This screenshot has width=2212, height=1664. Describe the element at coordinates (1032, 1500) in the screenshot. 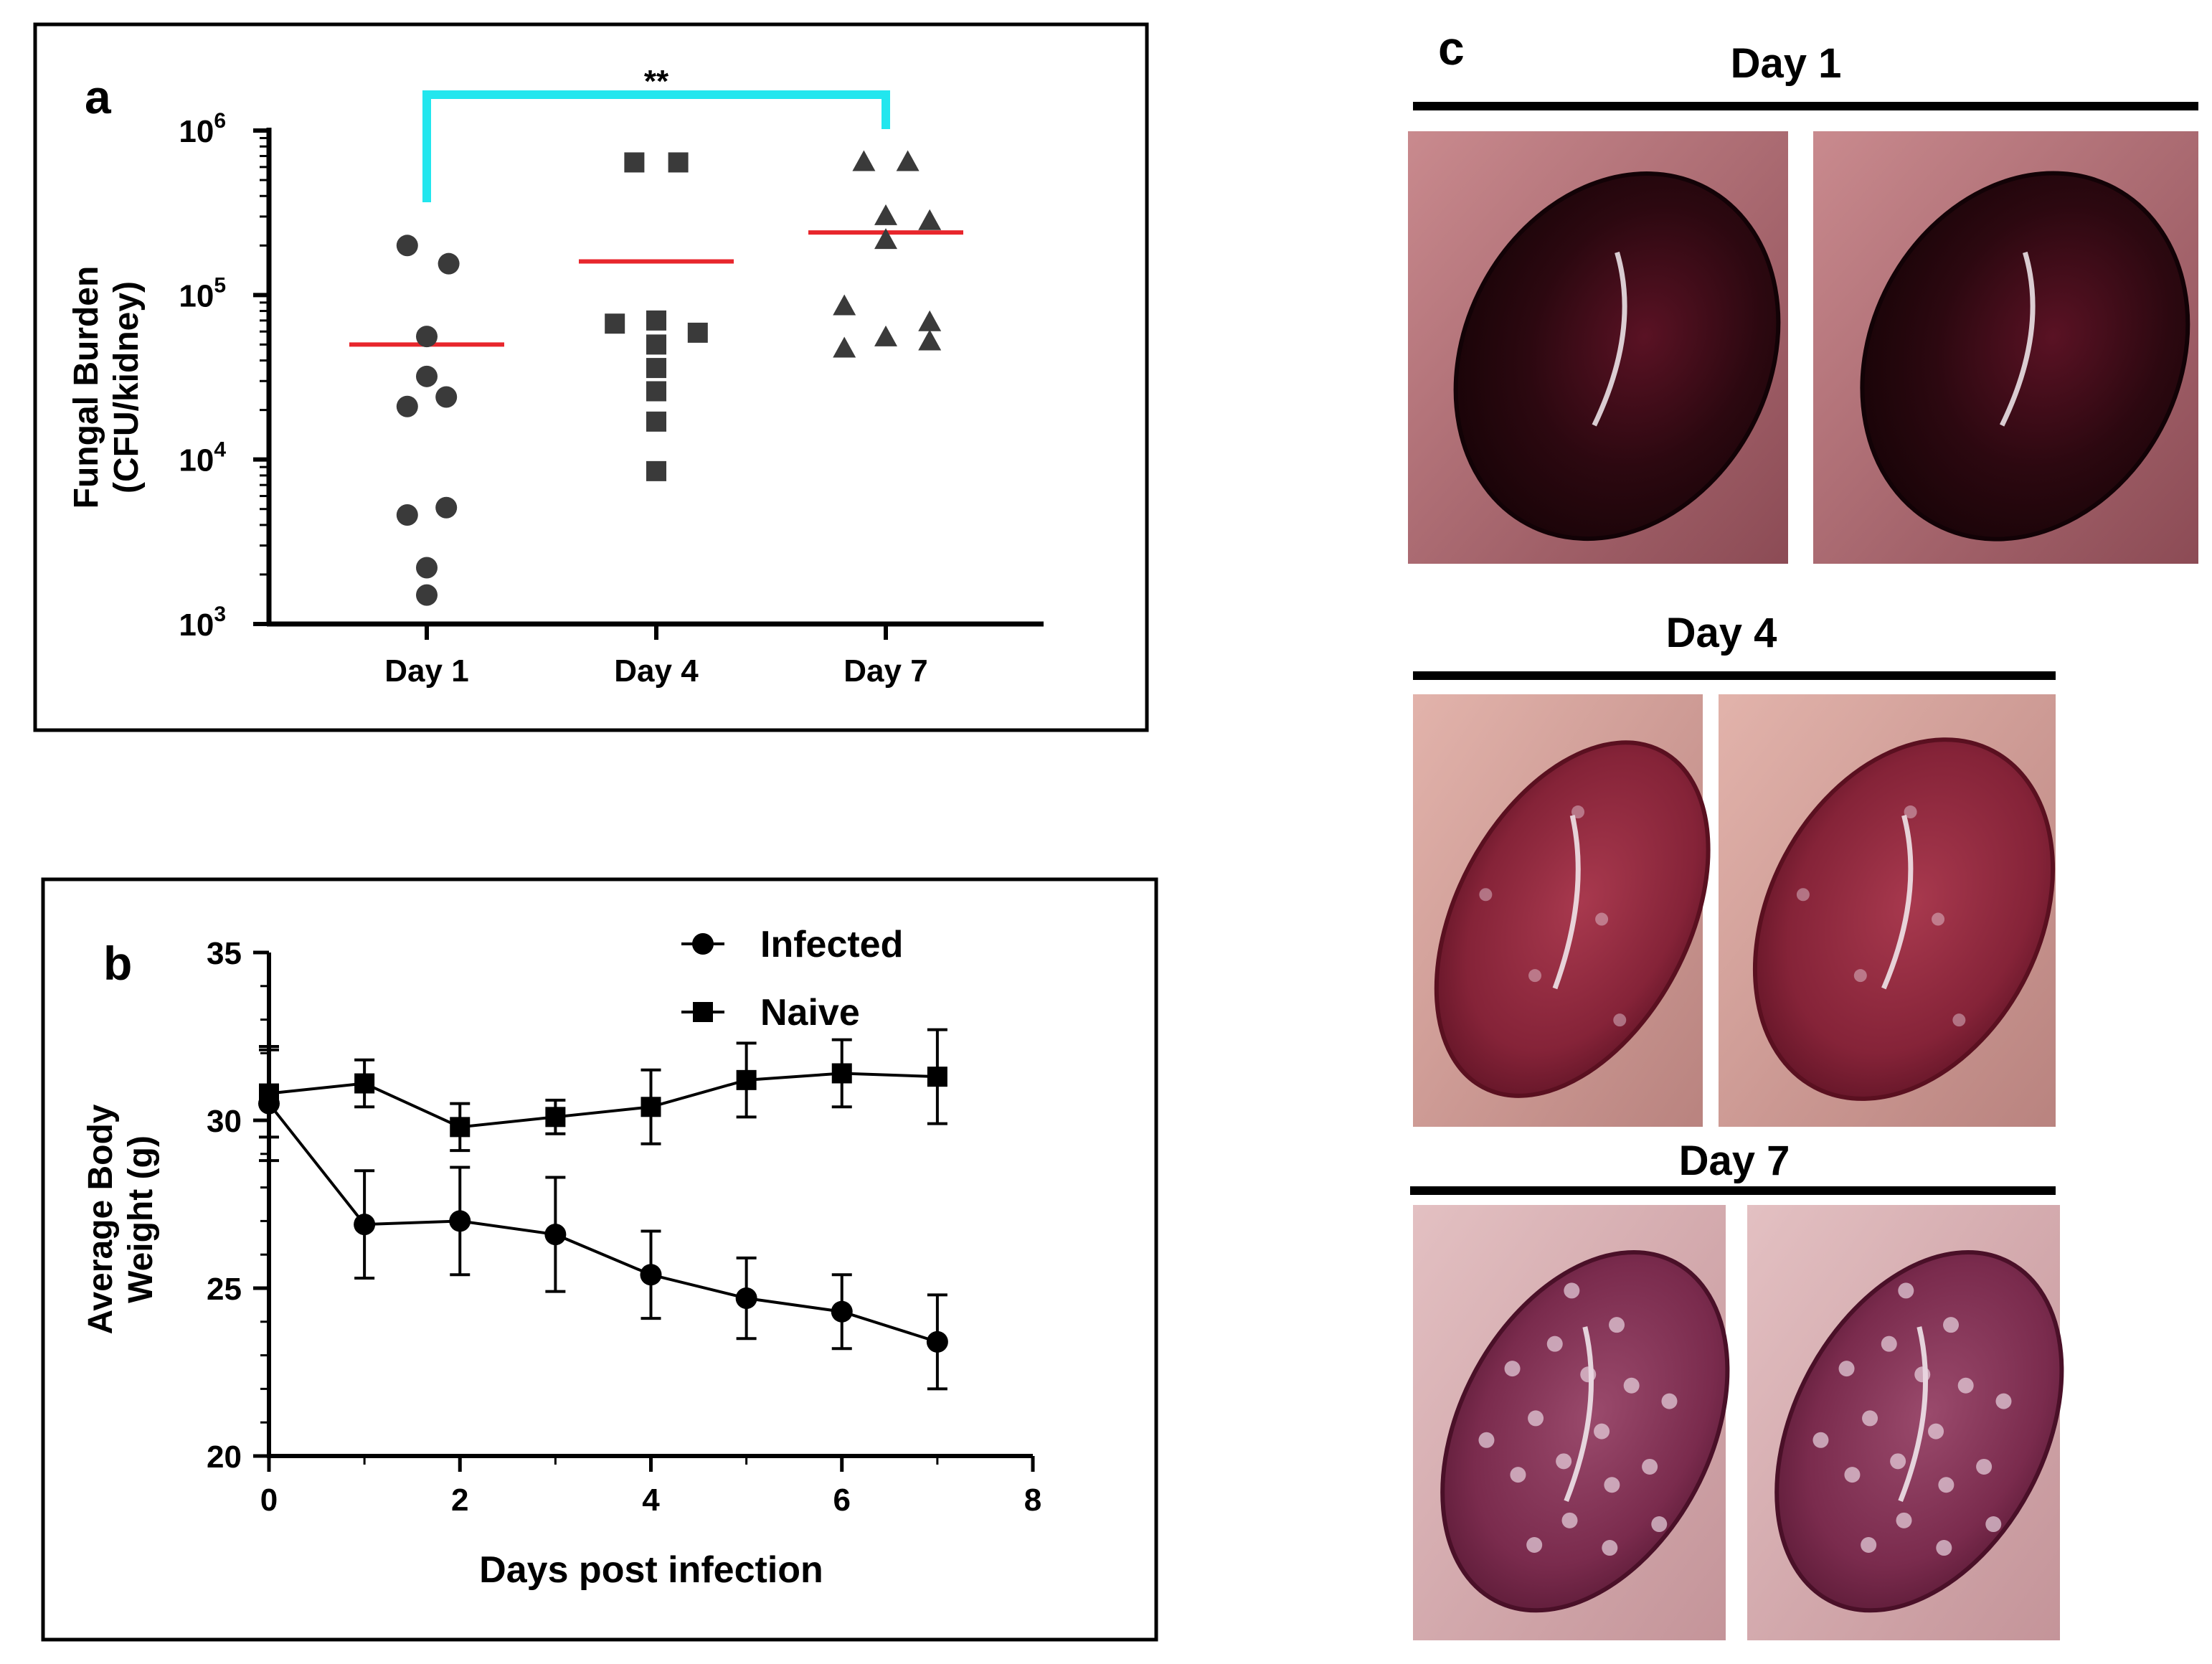

I see `x-tick-label: 8` at that location.